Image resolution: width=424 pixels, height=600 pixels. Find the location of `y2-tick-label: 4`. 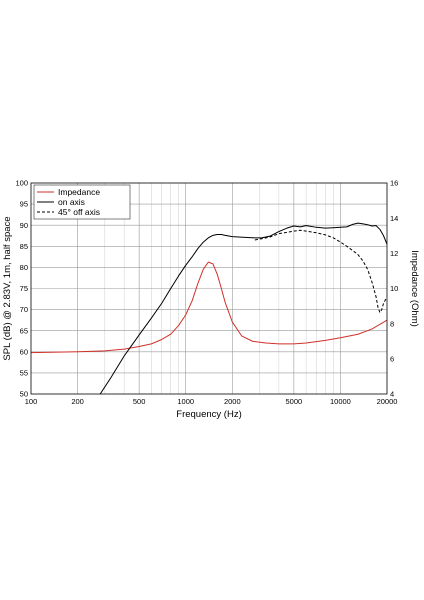

y2-tick-label: 4 is located at coordinates (392, 394).